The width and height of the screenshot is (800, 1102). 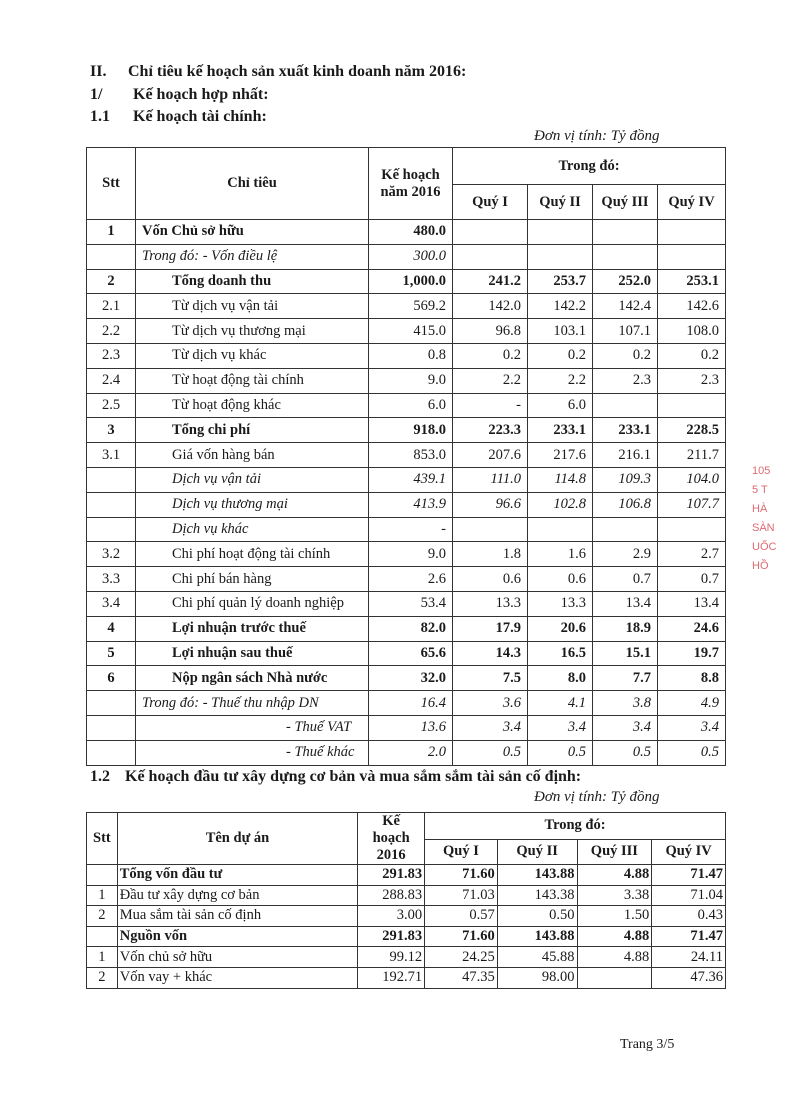 What do you see at coordinates (688, 916) in the screenshot?
I see `cell-q4: 0.43` at bounding box center [688, 916].